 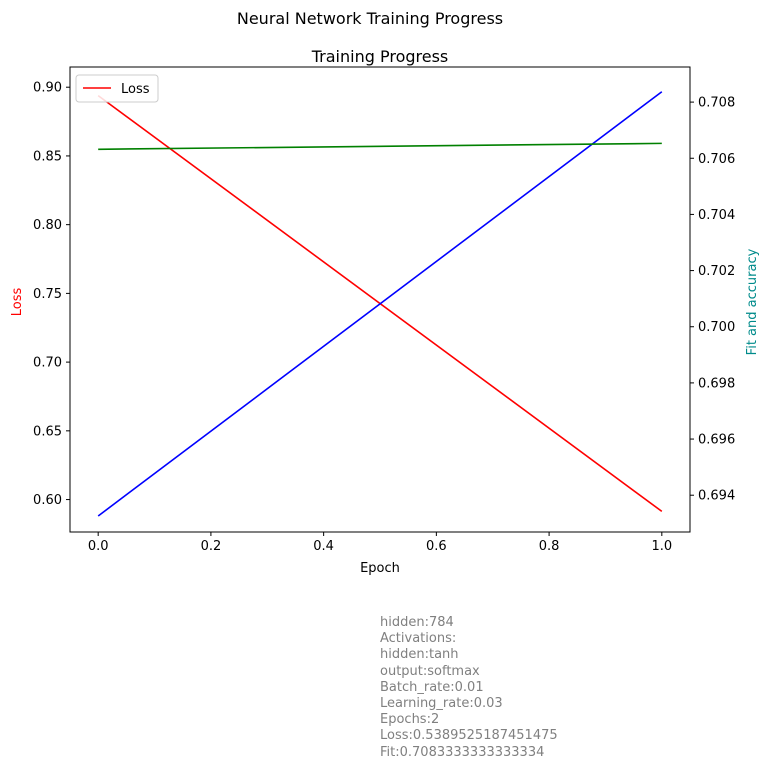 I want to click on y-left-tick-label: 0.70, so click(x=47, y=363).